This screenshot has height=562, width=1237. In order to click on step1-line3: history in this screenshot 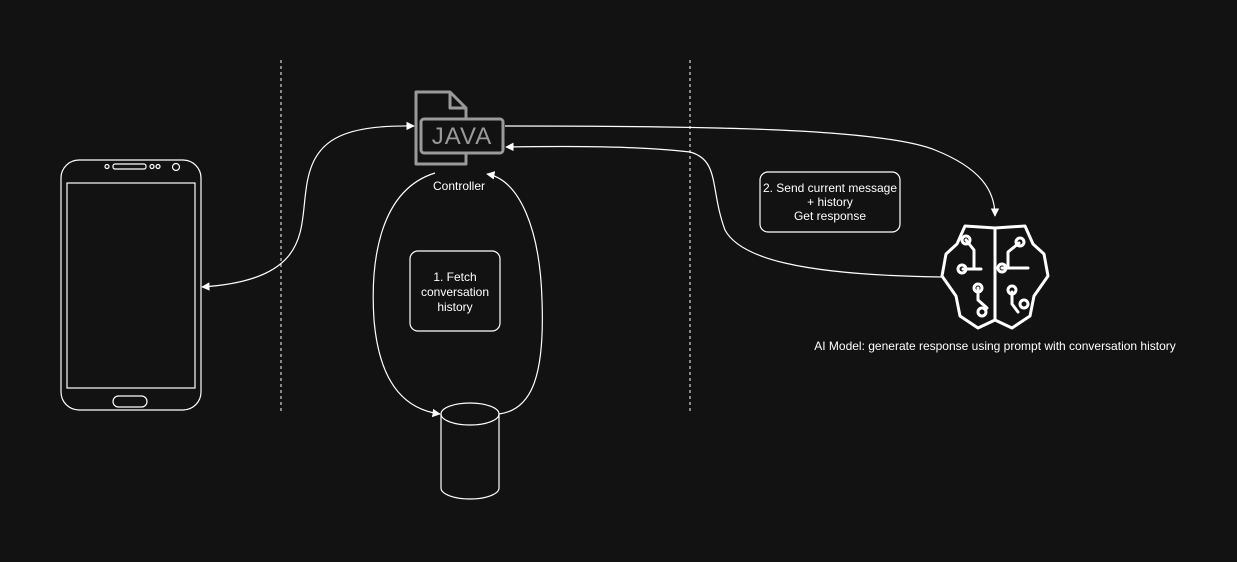, I will do `click(454, 307)`.